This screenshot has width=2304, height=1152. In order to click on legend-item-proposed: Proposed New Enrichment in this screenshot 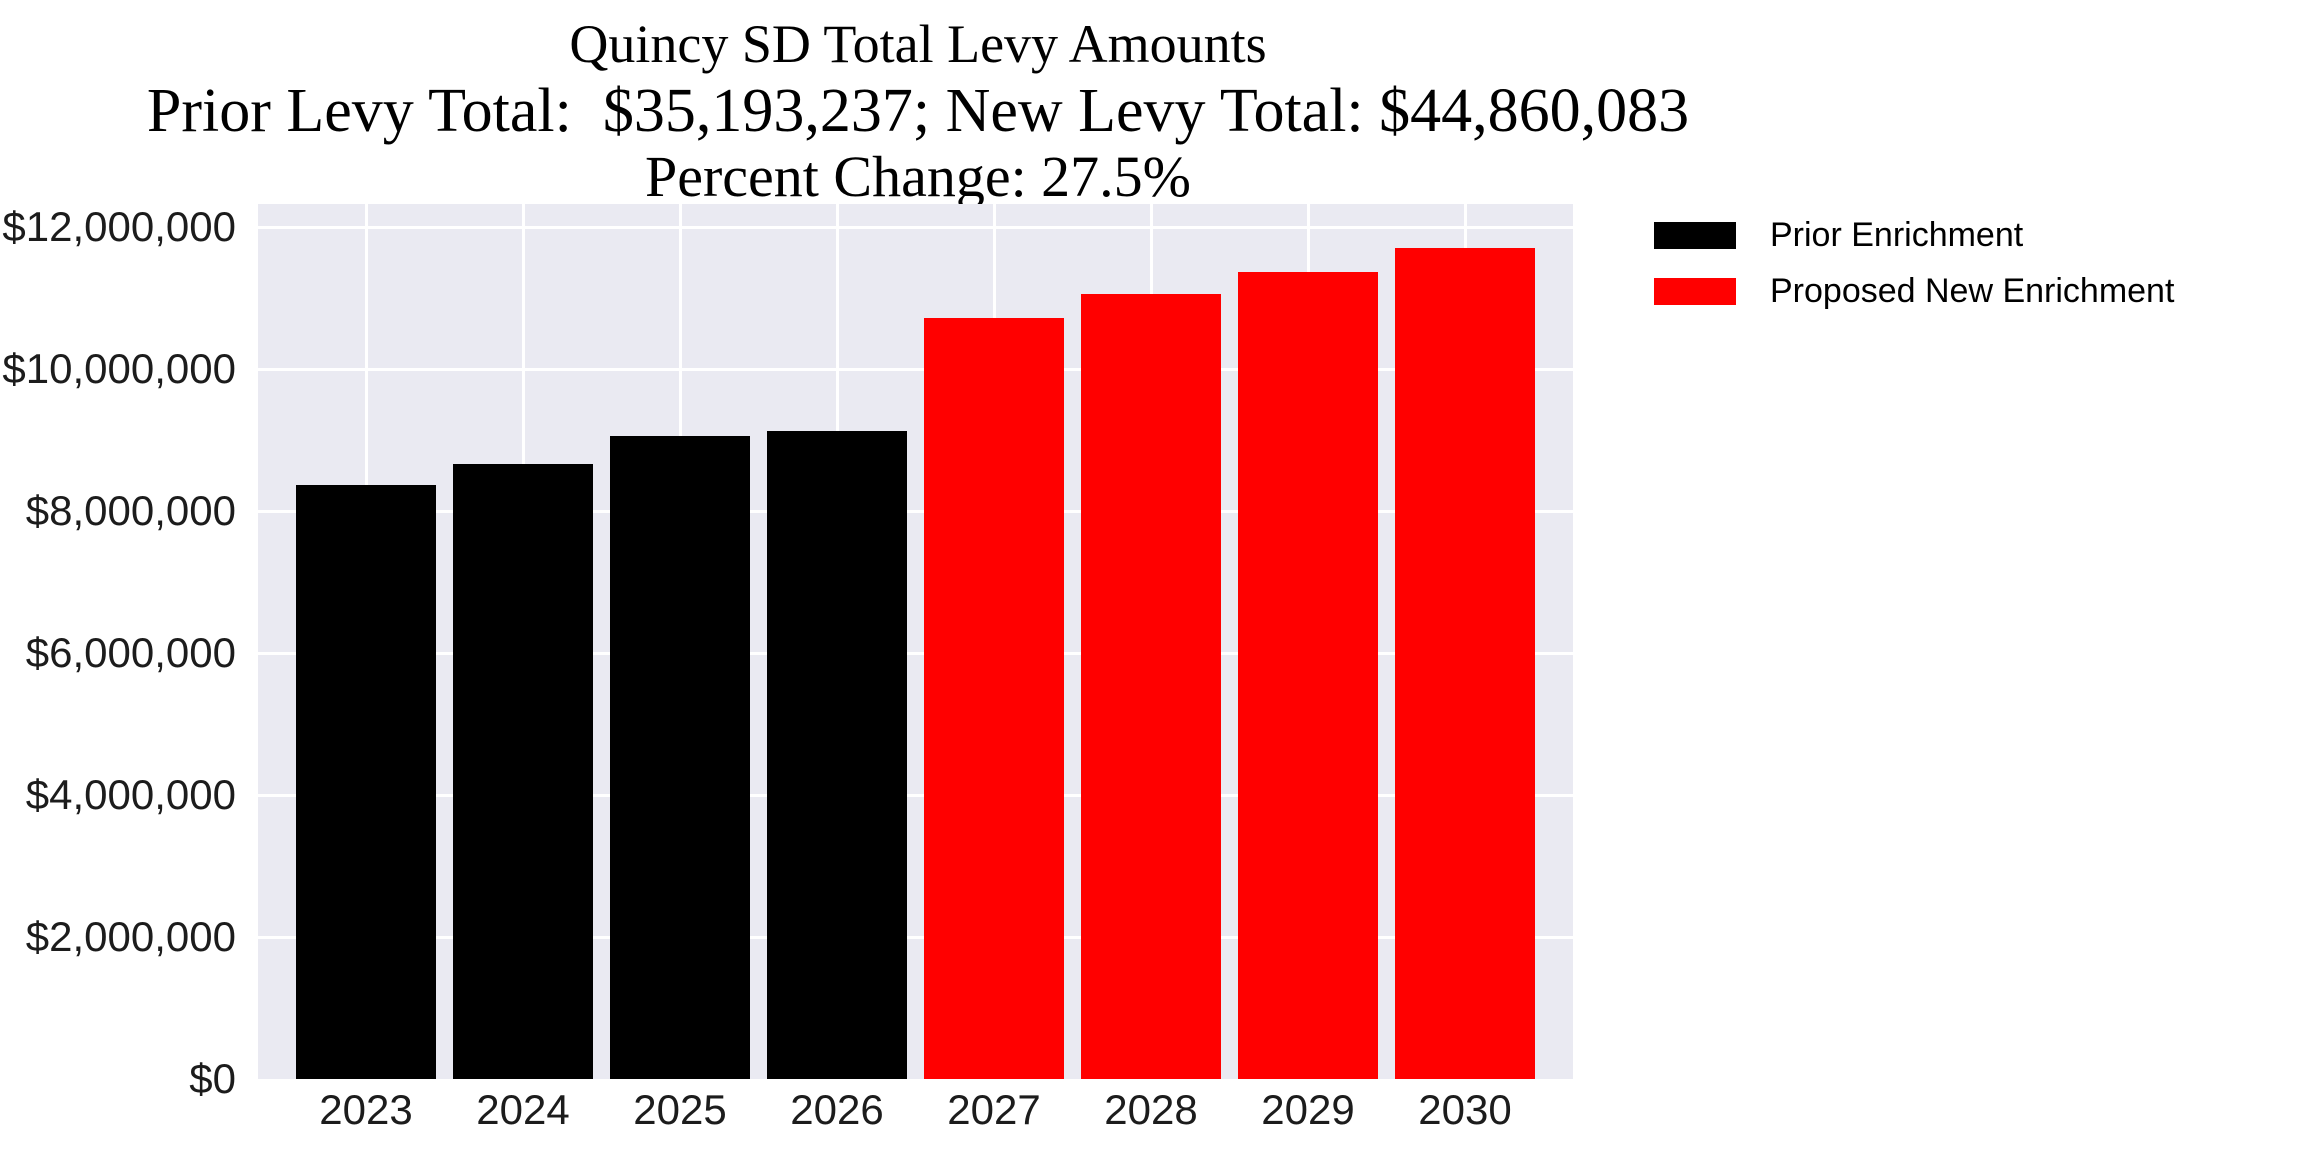, I will do `click(1914, 291)`.